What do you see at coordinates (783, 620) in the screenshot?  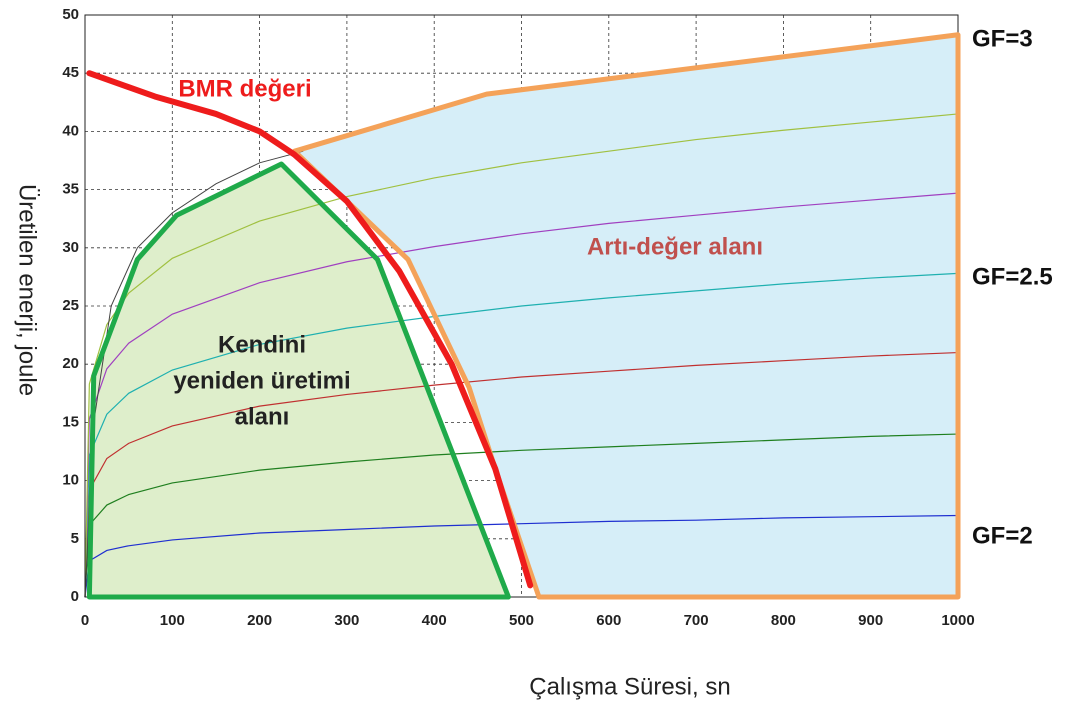 I see `x-tick-label: 800` at bounding box center [783, 620].